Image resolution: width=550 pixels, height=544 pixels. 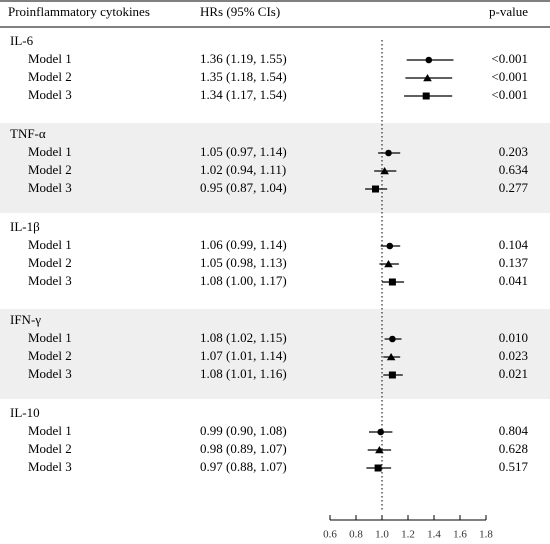 What do you see at coordinates (25, 319) in the screenshot?
I see `group-label: IFN-γ` at bounding box center [25, 319].